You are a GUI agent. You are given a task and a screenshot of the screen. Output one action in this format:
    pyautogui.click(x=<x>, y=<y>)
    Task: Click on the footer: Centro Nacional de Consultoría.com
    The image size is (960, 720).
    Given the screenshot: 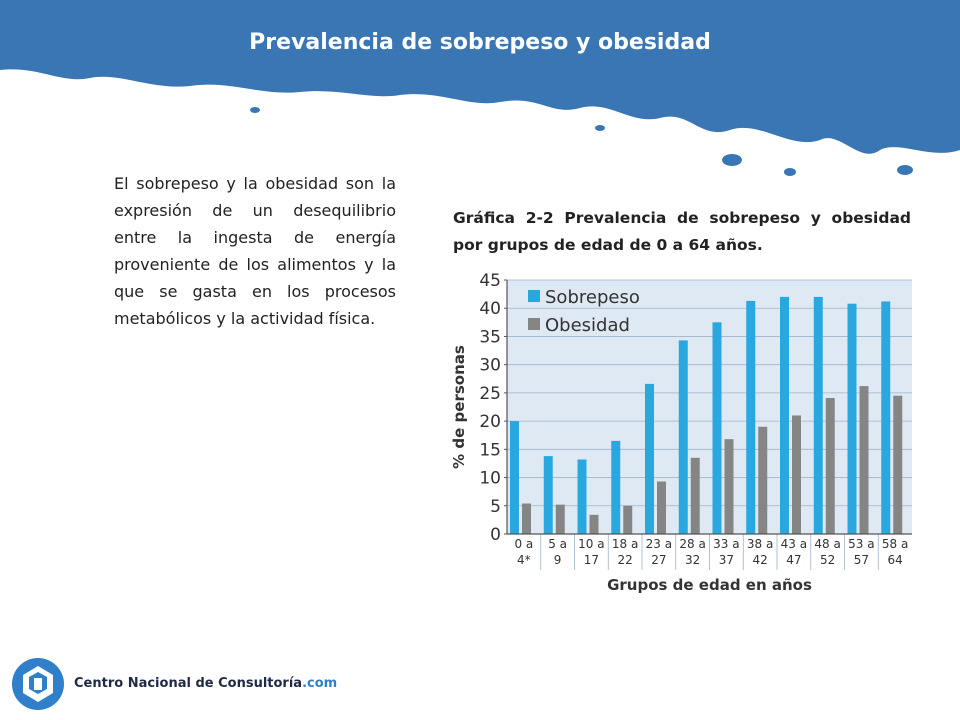 What is the action you would take?
    pyautogui.click(x=210, y=684)
    